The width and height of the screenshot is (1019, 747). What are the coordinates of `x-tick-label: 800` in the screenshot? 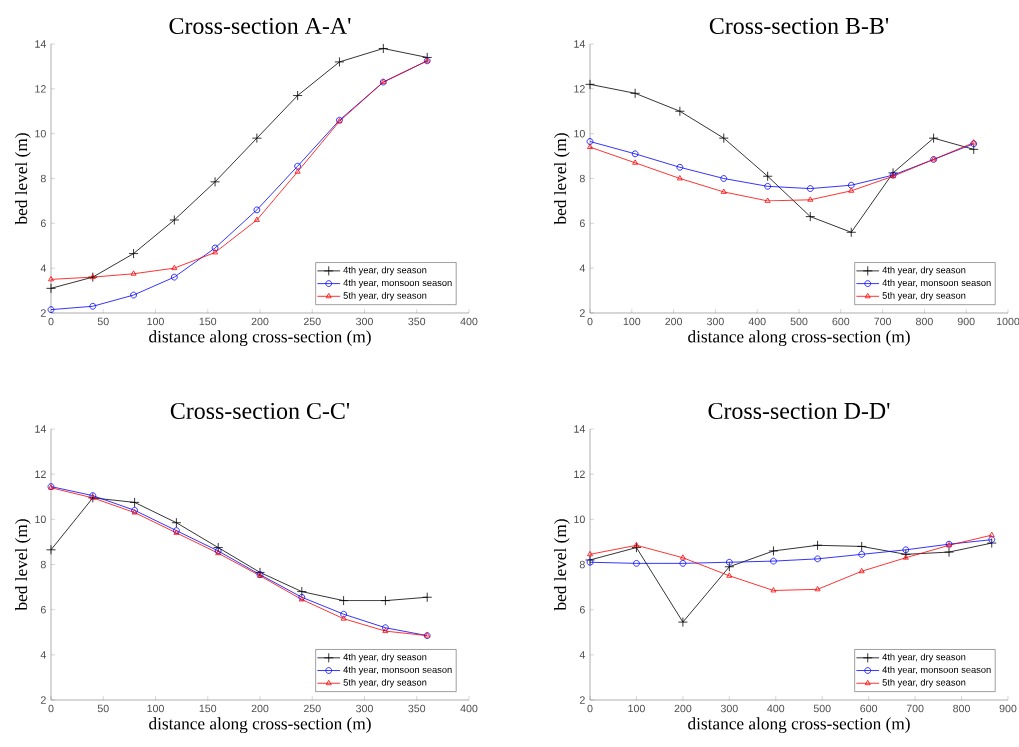 It's located at (924, 321).